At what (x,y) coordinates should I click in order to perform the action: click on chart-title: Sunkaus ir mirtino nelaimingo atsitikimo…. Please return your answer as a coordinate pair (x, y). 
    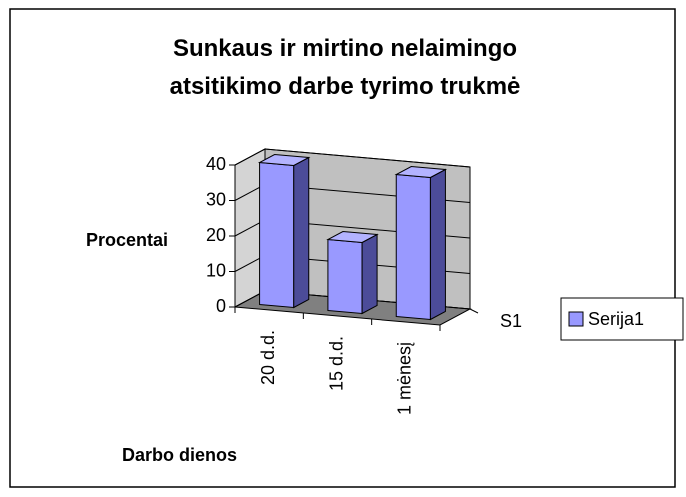
    Looking at the image, I should click on (345, 67).